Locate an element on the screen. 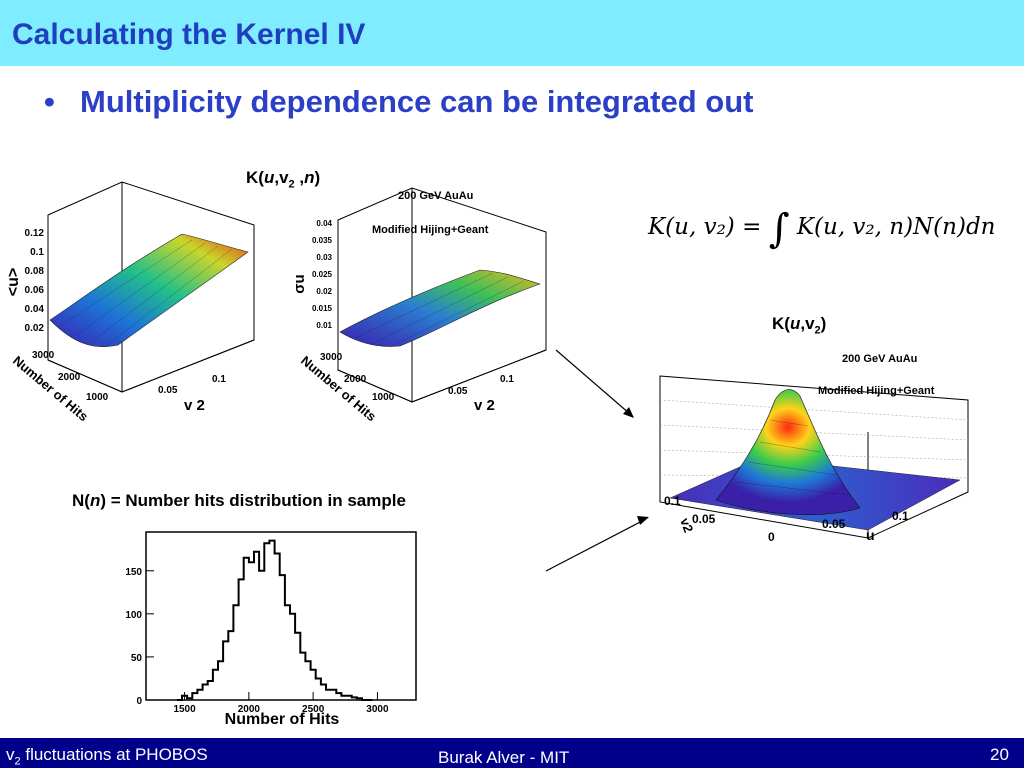 The height and width of the screenshot is (768, 1024). z-tick: 0.035 is located at coordinates (322, 240).